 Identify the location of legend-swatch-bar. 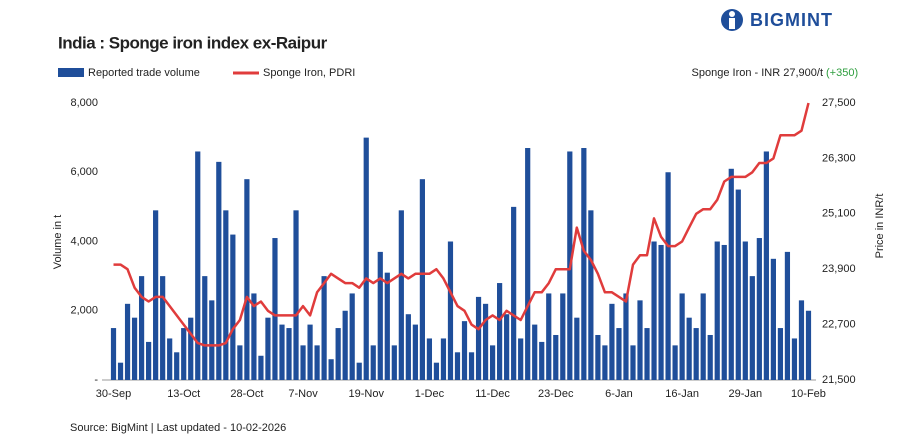
(71, 72).